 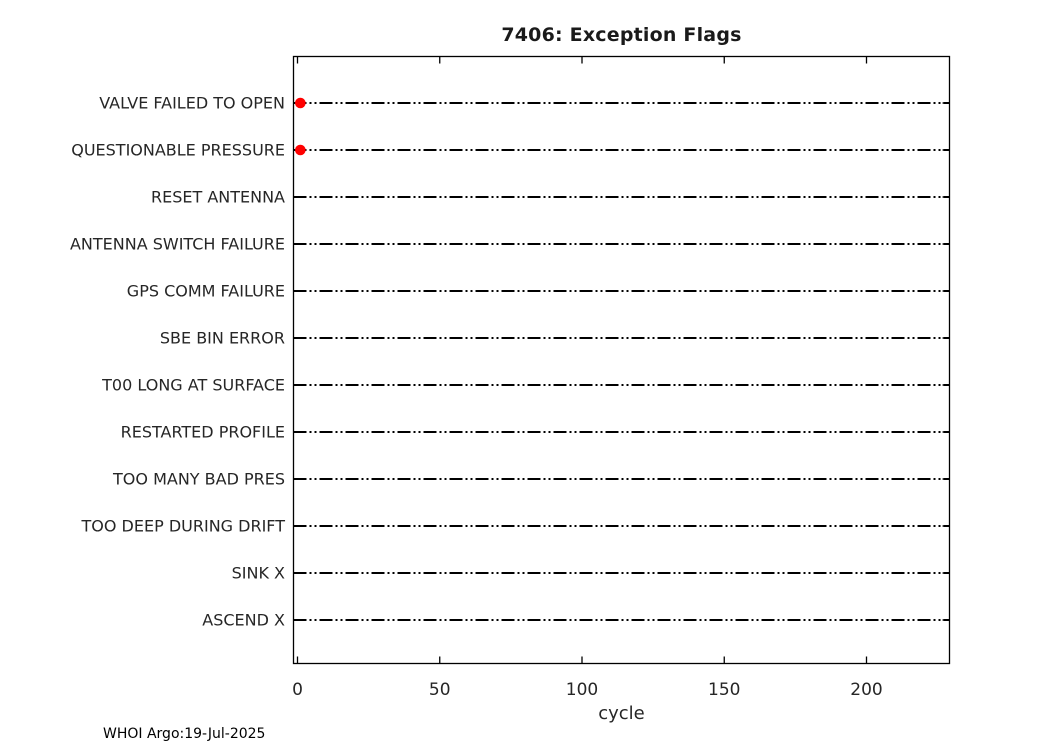 What do you see at coordinates (621, 713) in the screenshot?
I see `x-axis-label: cycle` at bounding box center [621, 713].